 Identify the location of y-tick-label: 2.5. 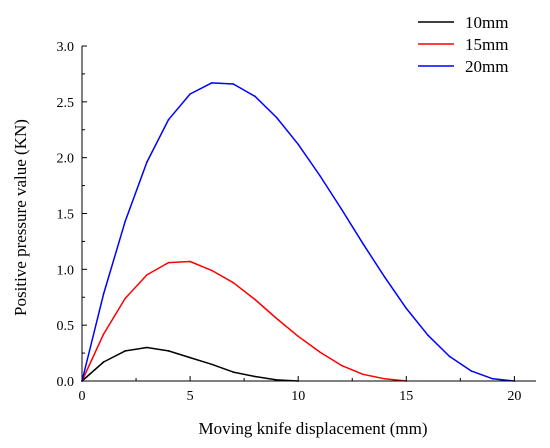
(66, 103).